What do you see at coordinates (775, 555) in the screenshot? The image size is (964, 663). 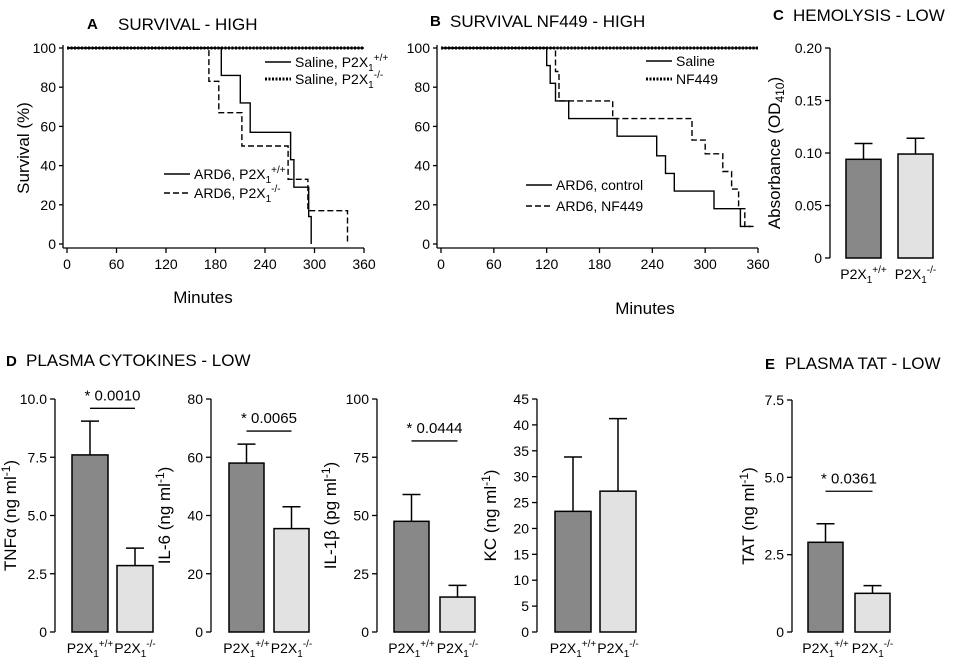 I see `y-tick-label: 2.5` at bounding box center [775, 555].